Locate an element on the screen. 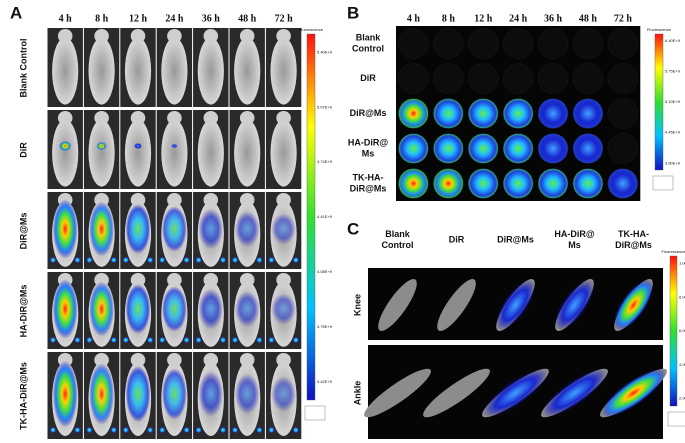 Image resolution: width=685 pixels, height=443 pixels. time-label: 48 h is located at coordinates (247, 18).